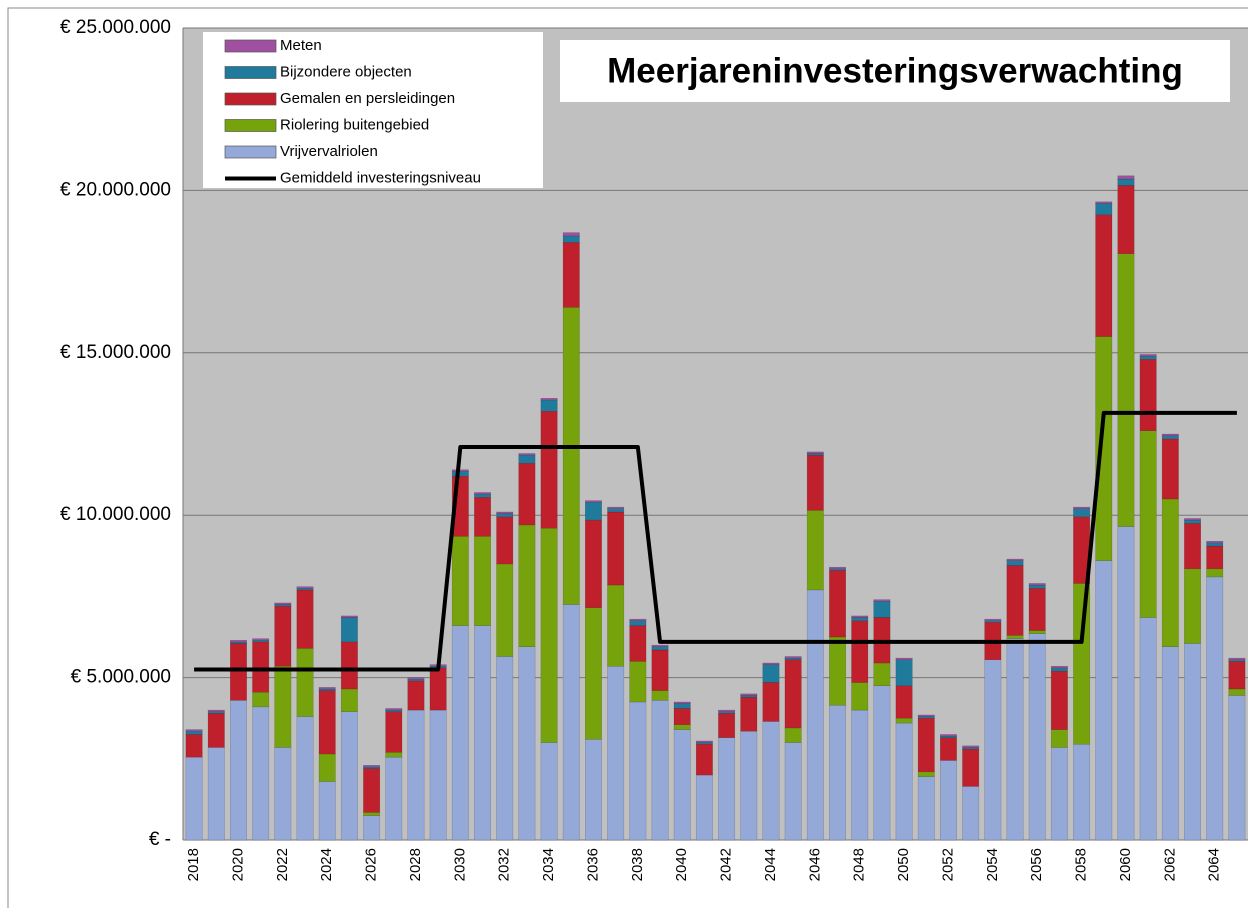 The height and width of the screenshot is (913, 1248). What do you see at coordinates (326, 864) in the screenshot?
I see `x-tick-label: 2024` at bounding box center [326, 864].